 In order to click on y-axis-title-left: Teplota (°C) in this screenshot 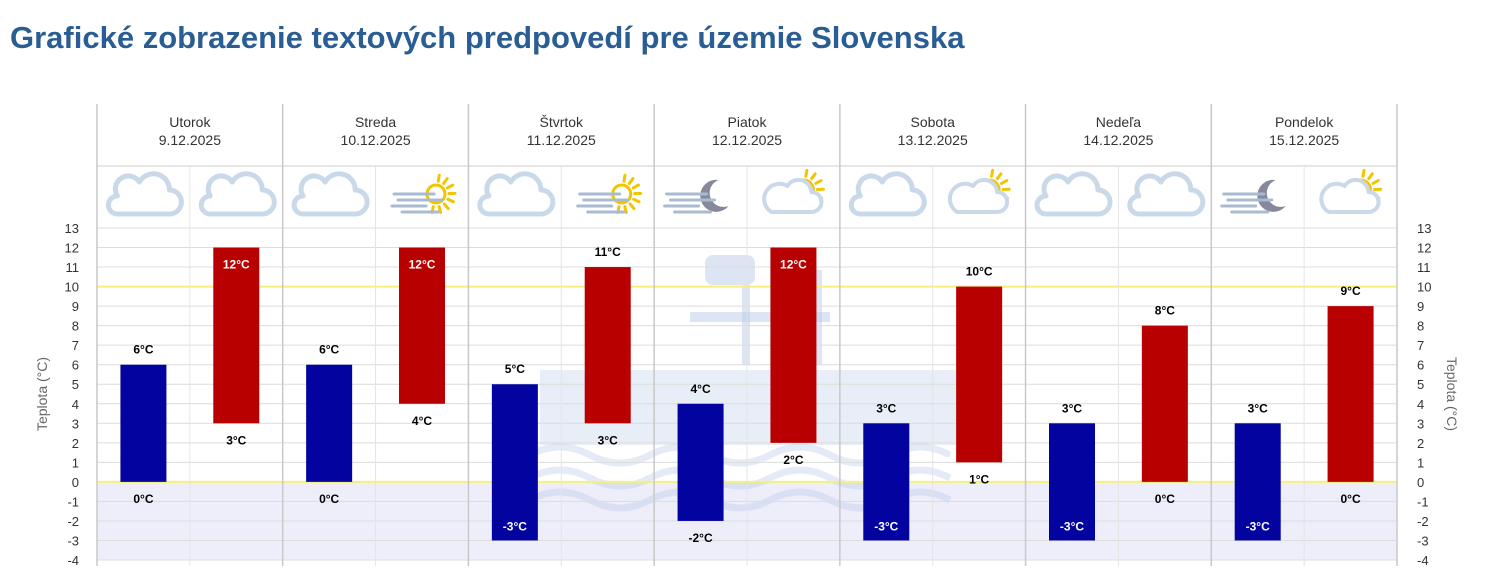, I will do `click(42, 394)`.